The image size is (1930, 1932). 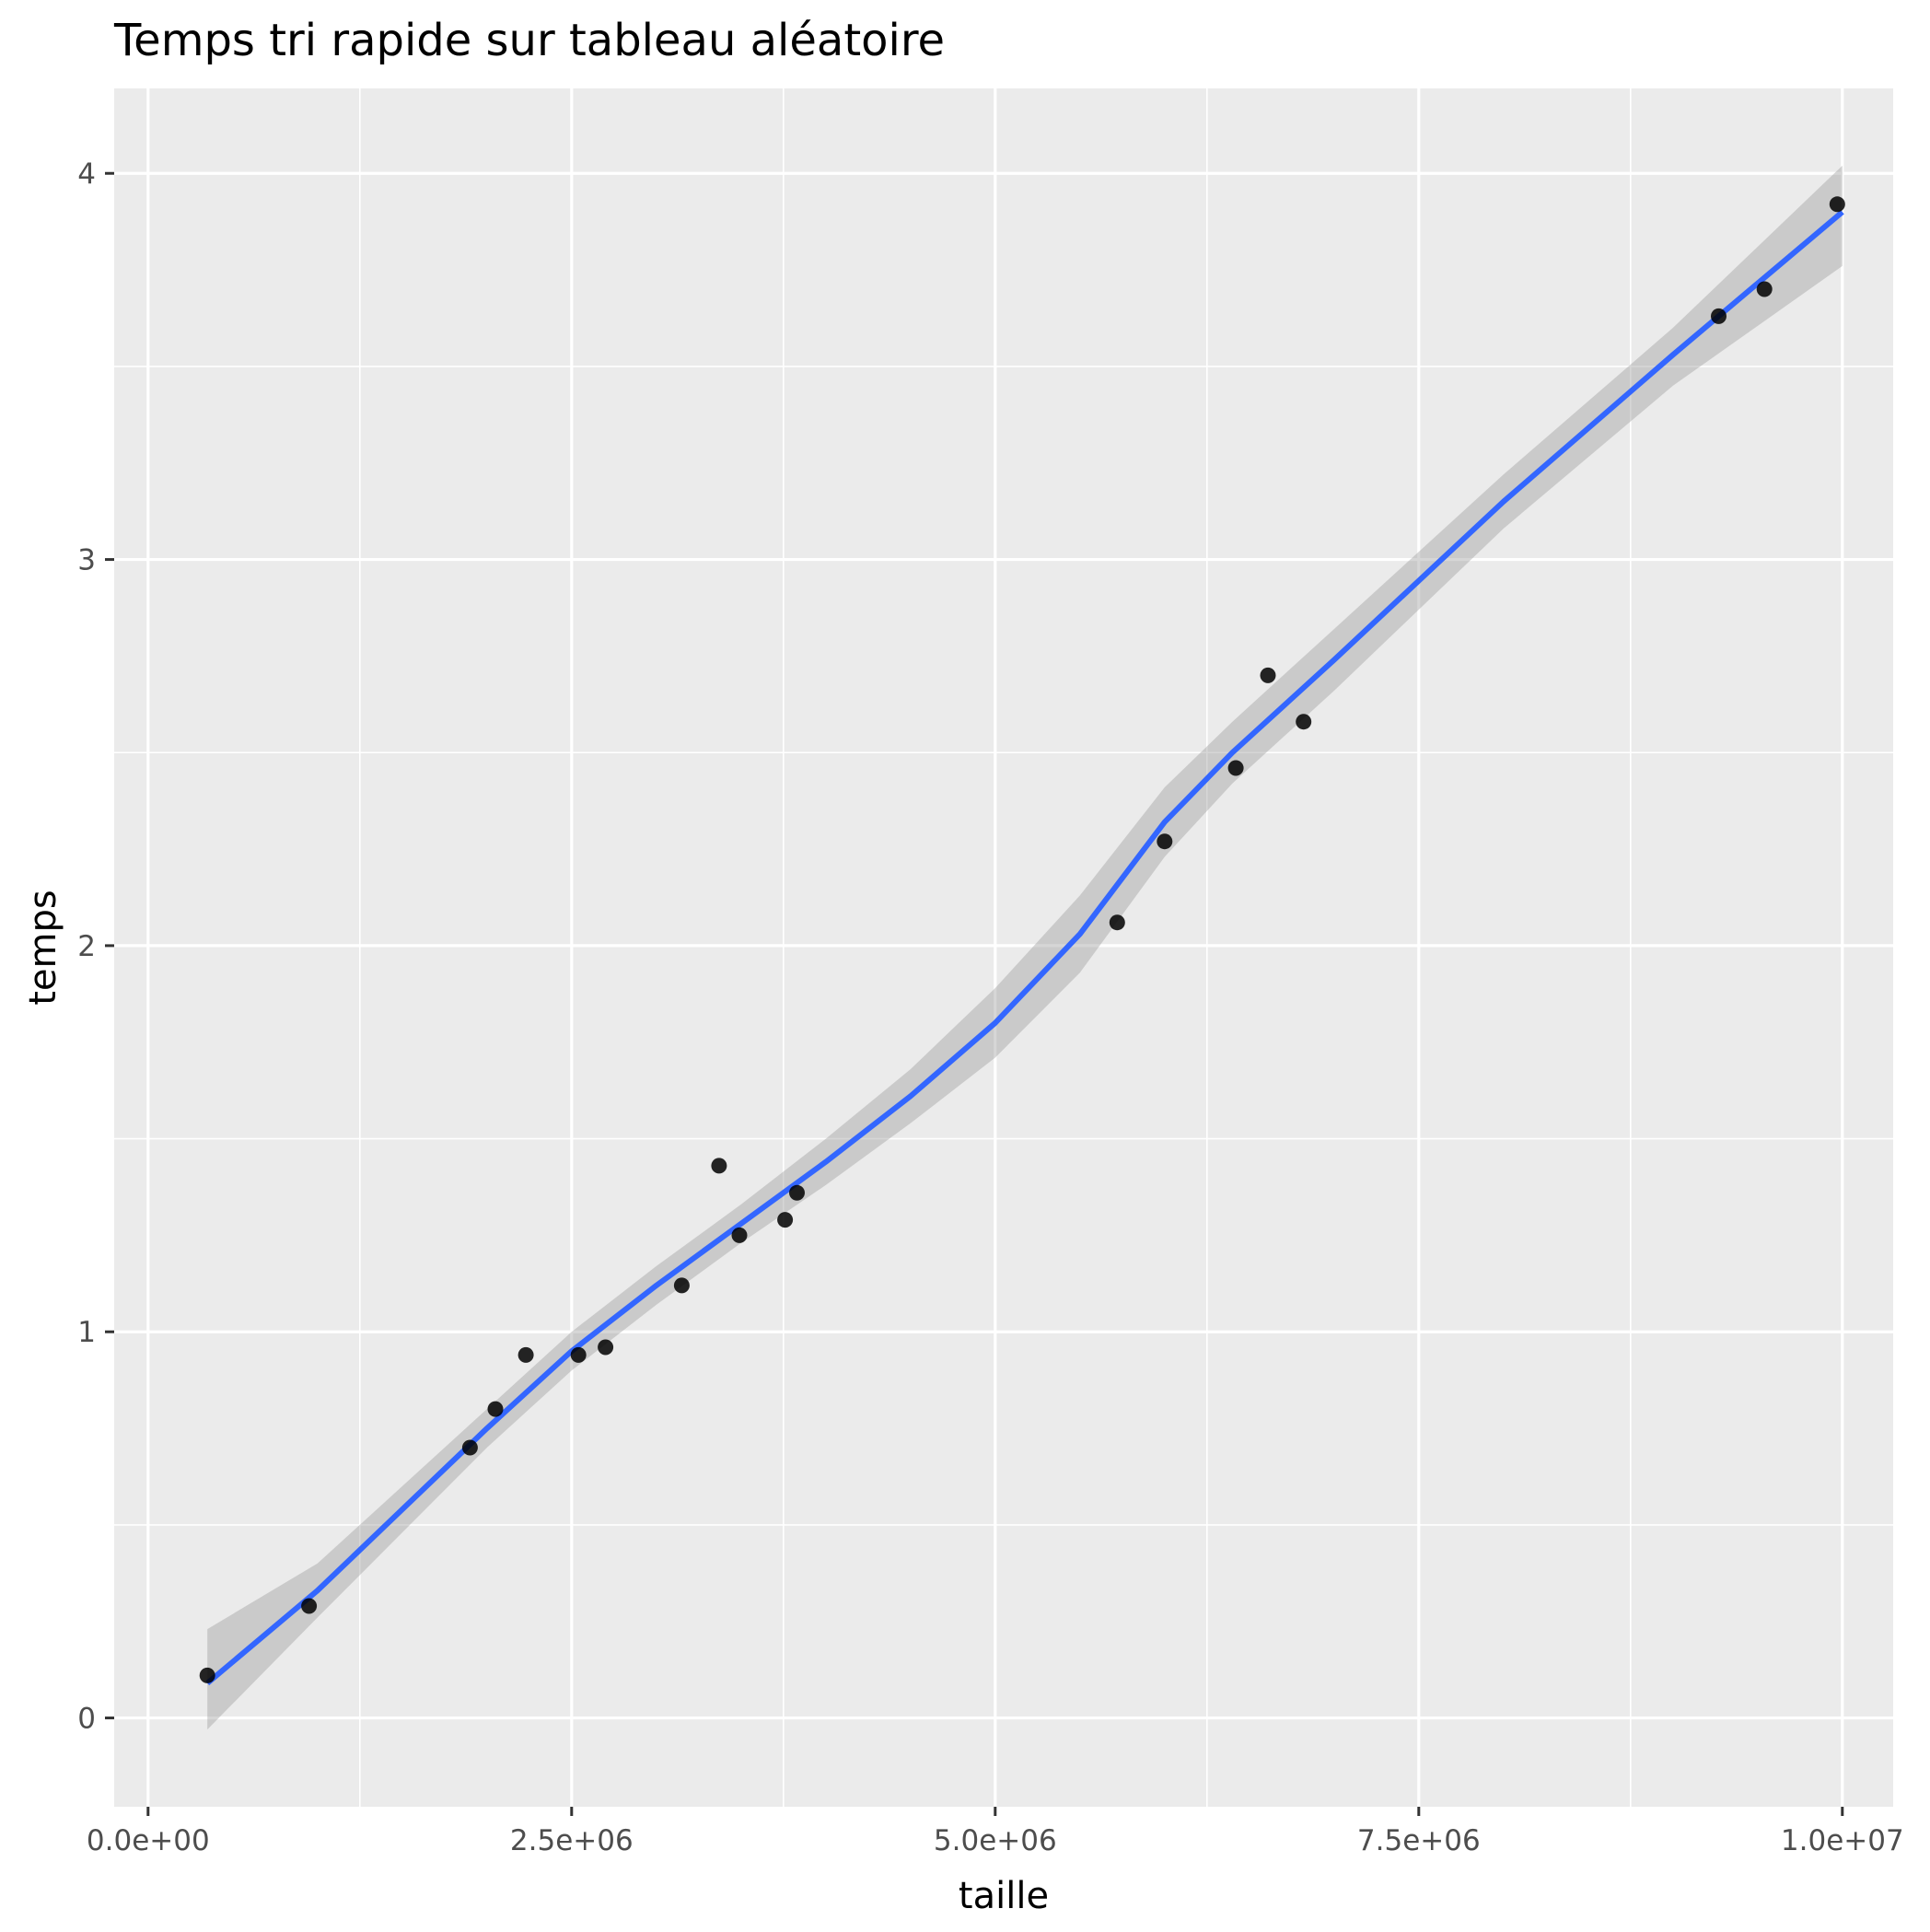 I want to click on x-tick-label: 1.0e+07, so click(x=1842, y=1840).